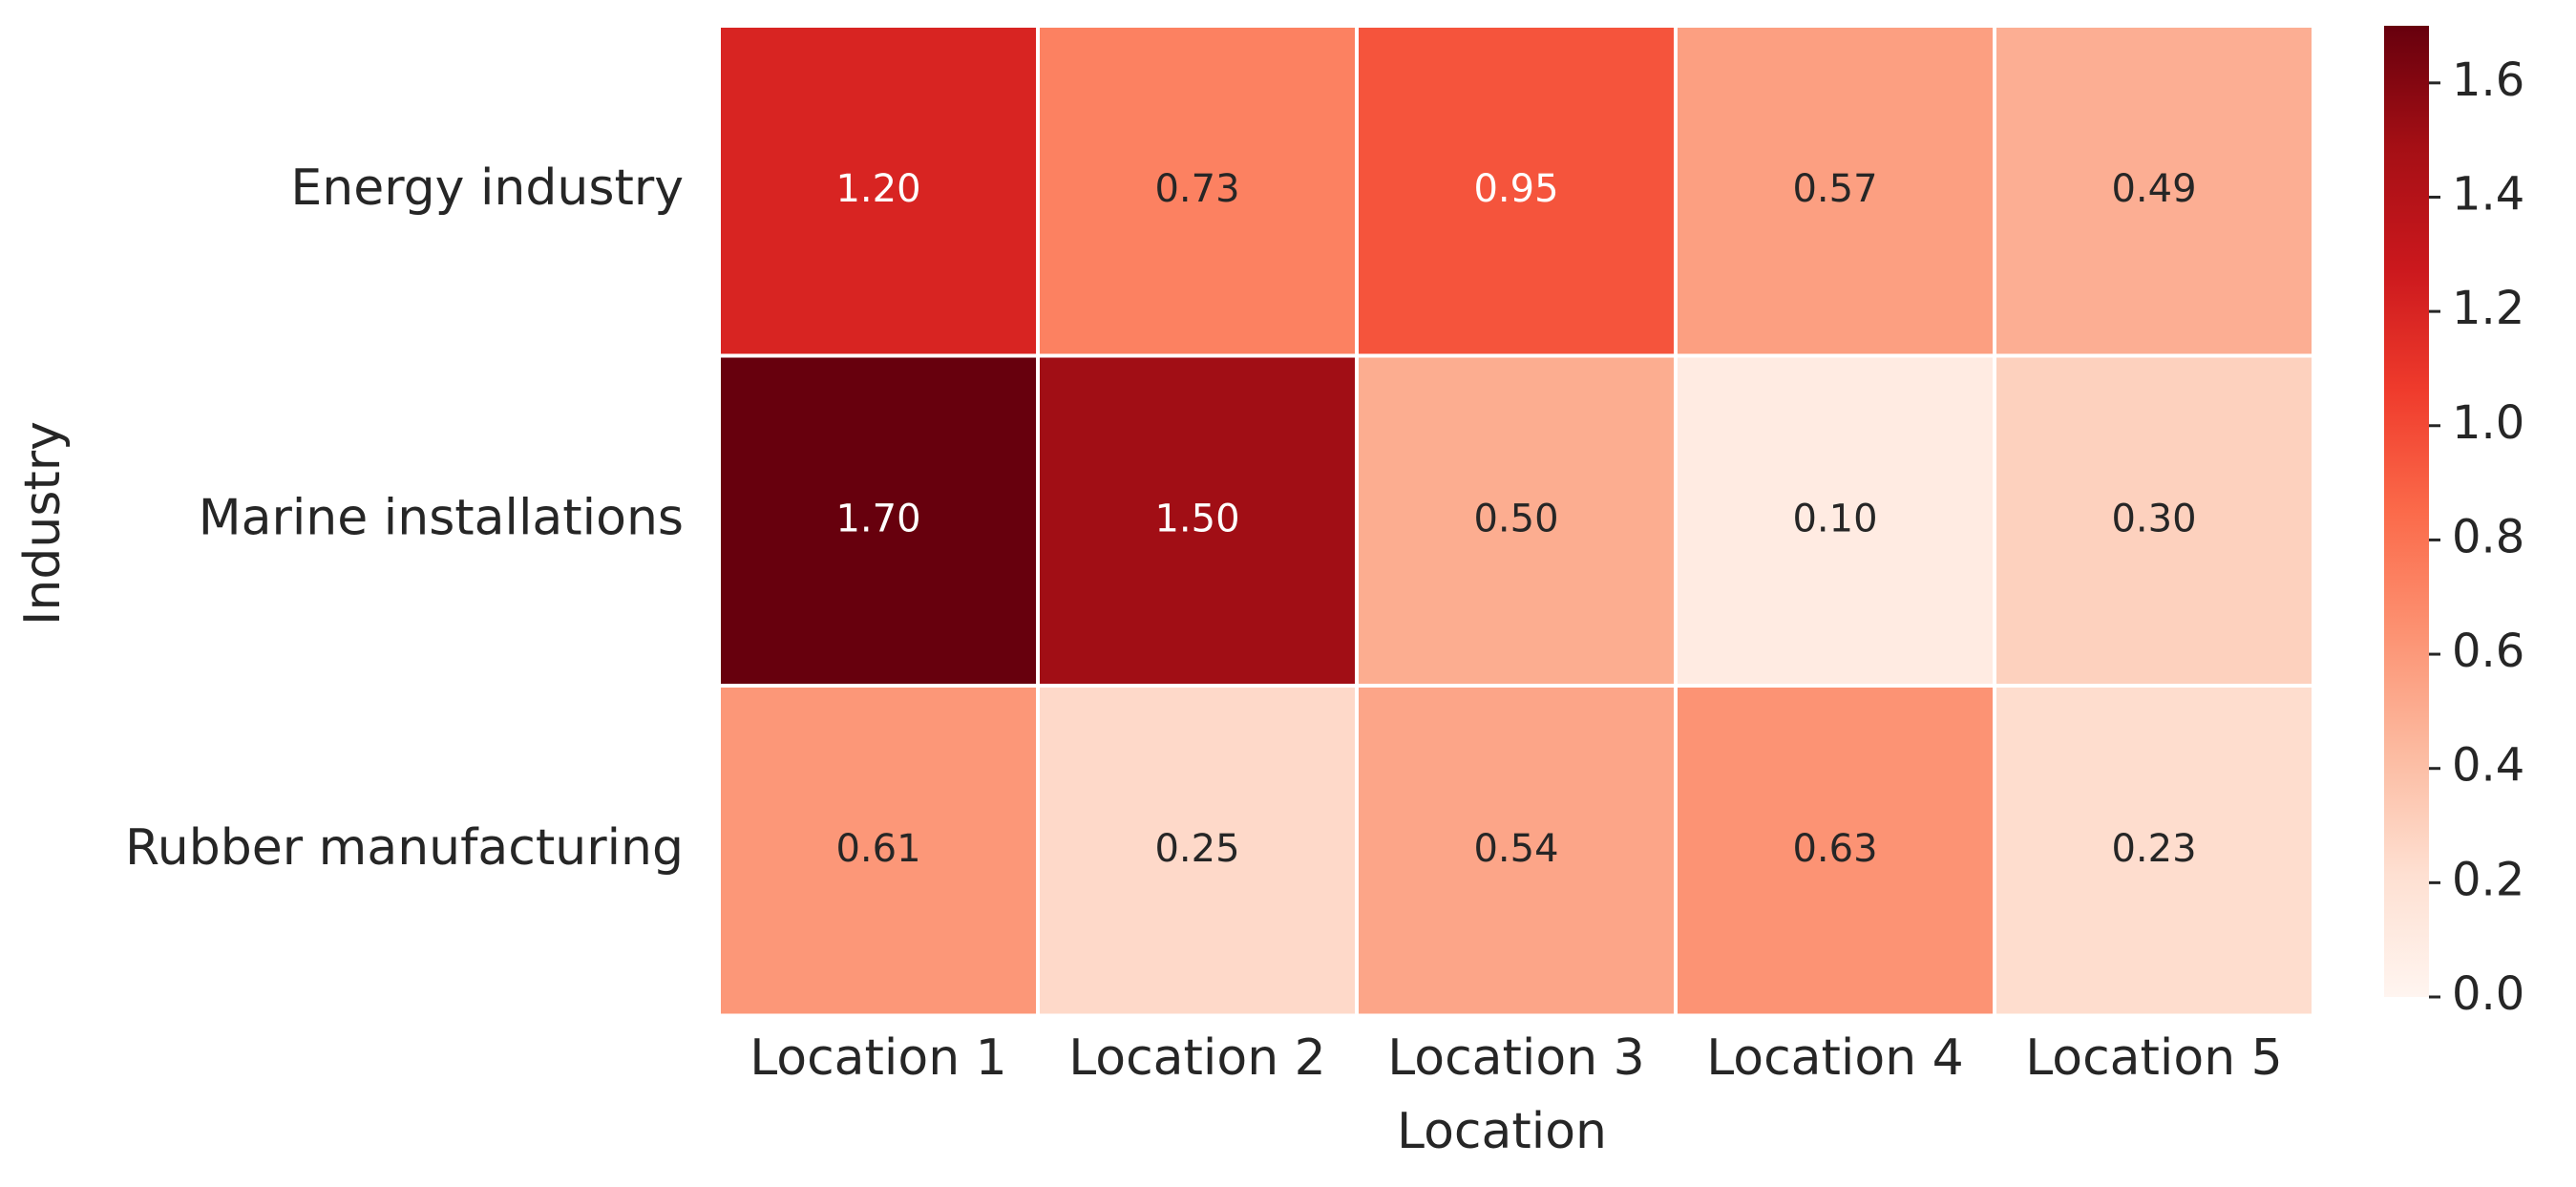  I want to click on cell-value-label-r3-c2: 0.25, so click(1196, 849).